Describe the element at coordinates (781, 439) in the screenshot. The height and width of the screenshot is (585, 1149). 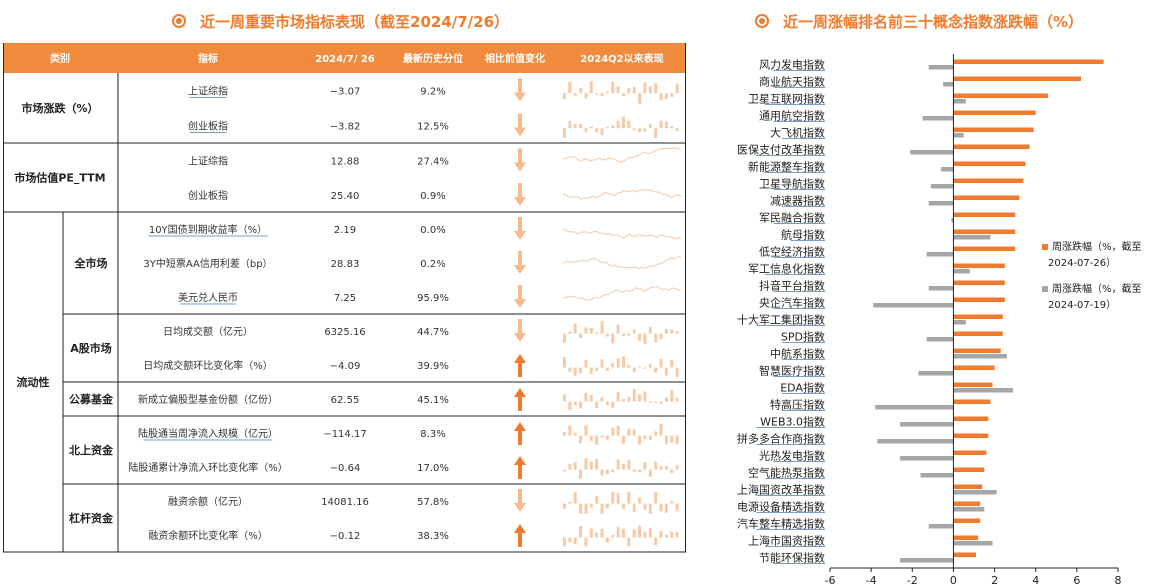
I see `category-label: 拼多多合作商指数` at that location.